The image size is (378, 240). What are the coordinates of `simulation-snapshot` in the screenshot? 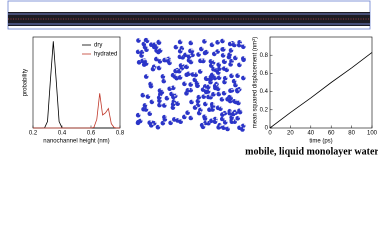 It's located at (189, 15).